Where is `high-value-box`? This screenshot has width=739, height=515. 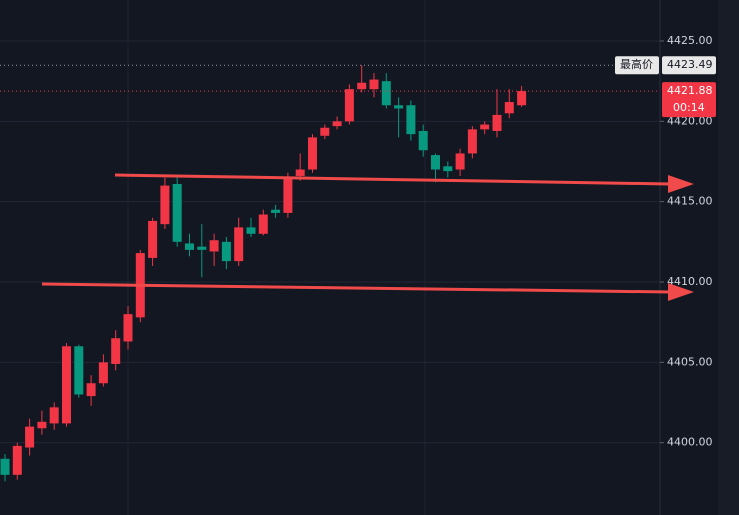 high-value-box is located at coordinates (689, 65).